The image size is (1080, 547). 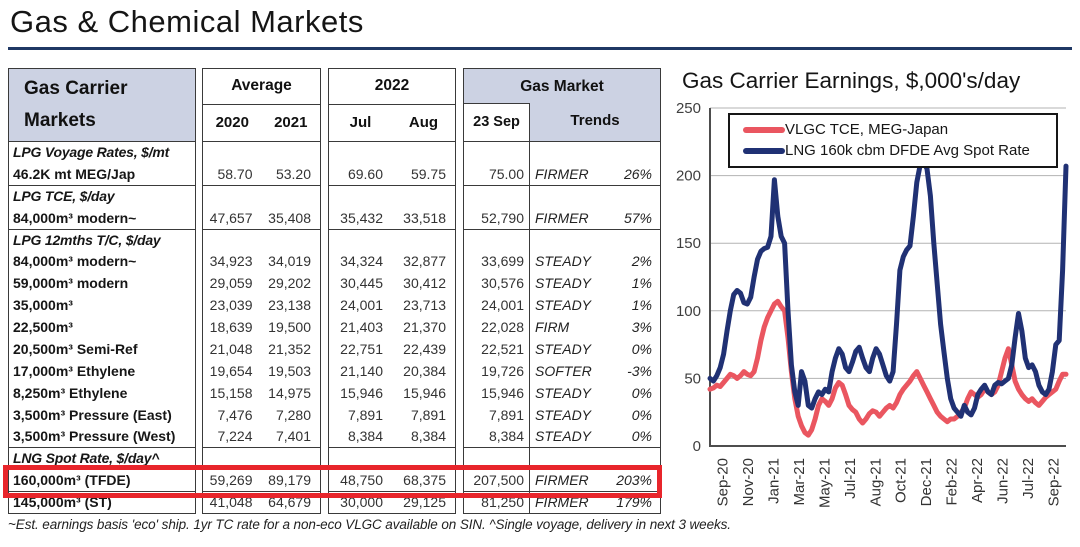 What do you see at coordinates (289, 502) in the screenshot?
I see `cell-value: 64,679` at bounding box center [289, 502].